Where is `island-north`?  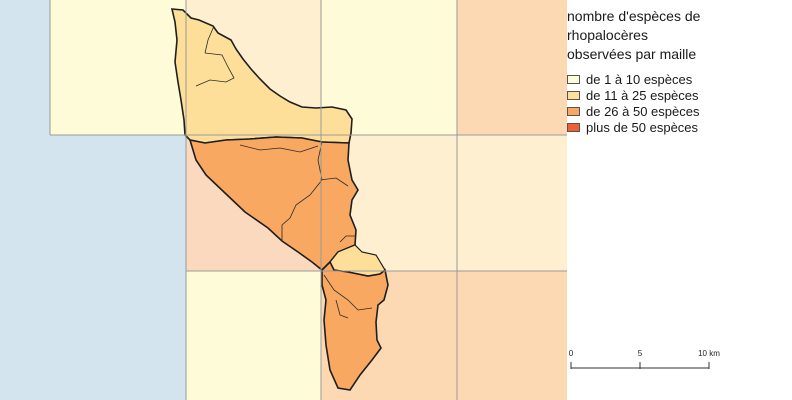 island-north is located at coordinates (261, 76).